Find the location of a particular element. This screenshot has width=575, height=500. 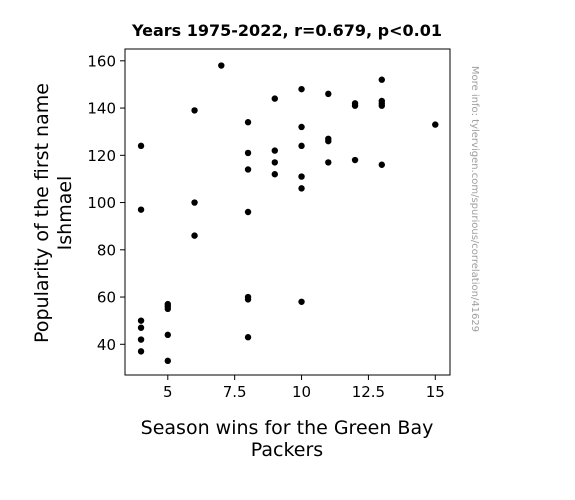

y-axis-ticks: 40 60 80 100 120 140 160 is located at coordinates (106, 203).